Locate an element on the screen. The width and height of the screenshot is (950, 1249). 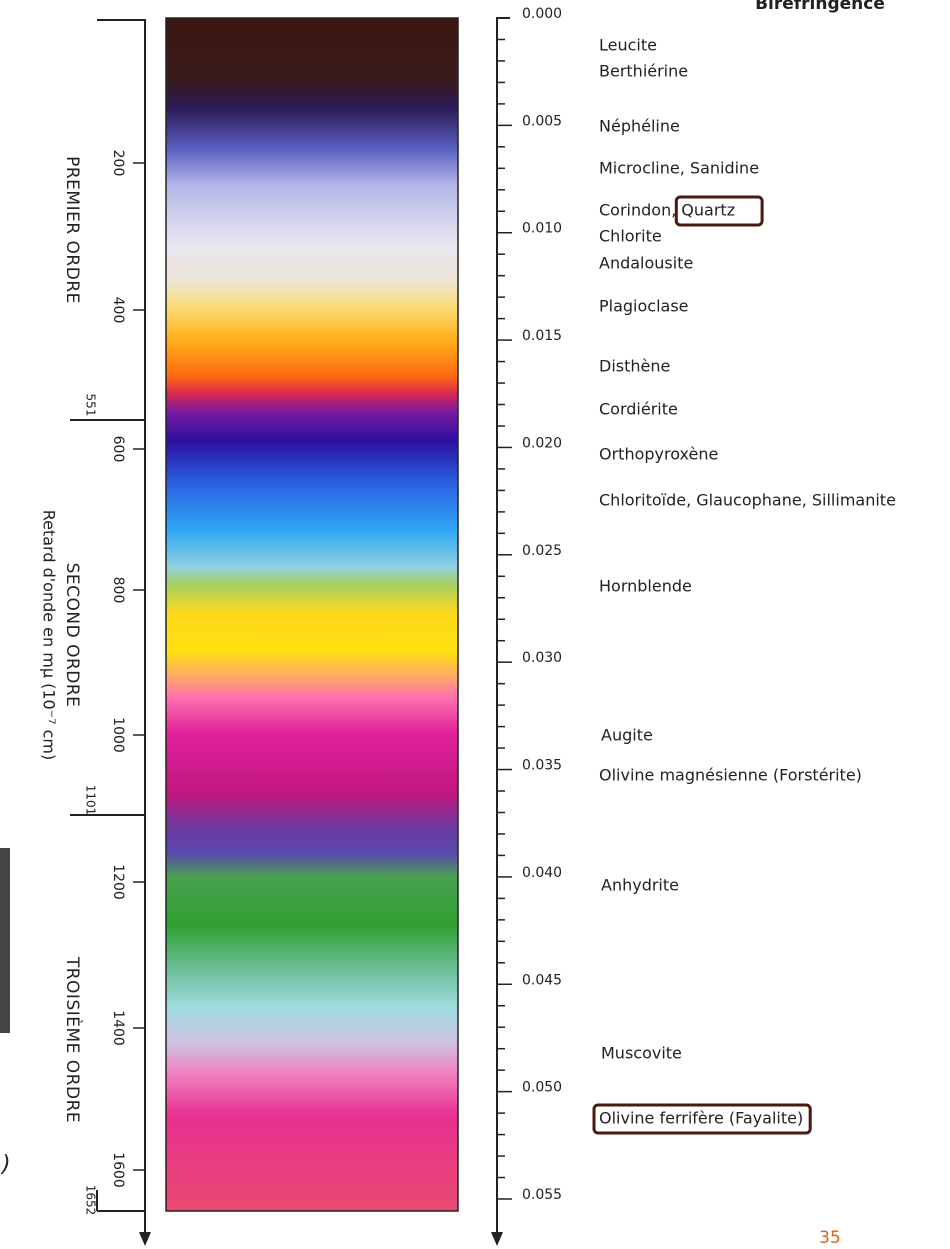
mineral: Hornblende is located at coordinates (645, 586).